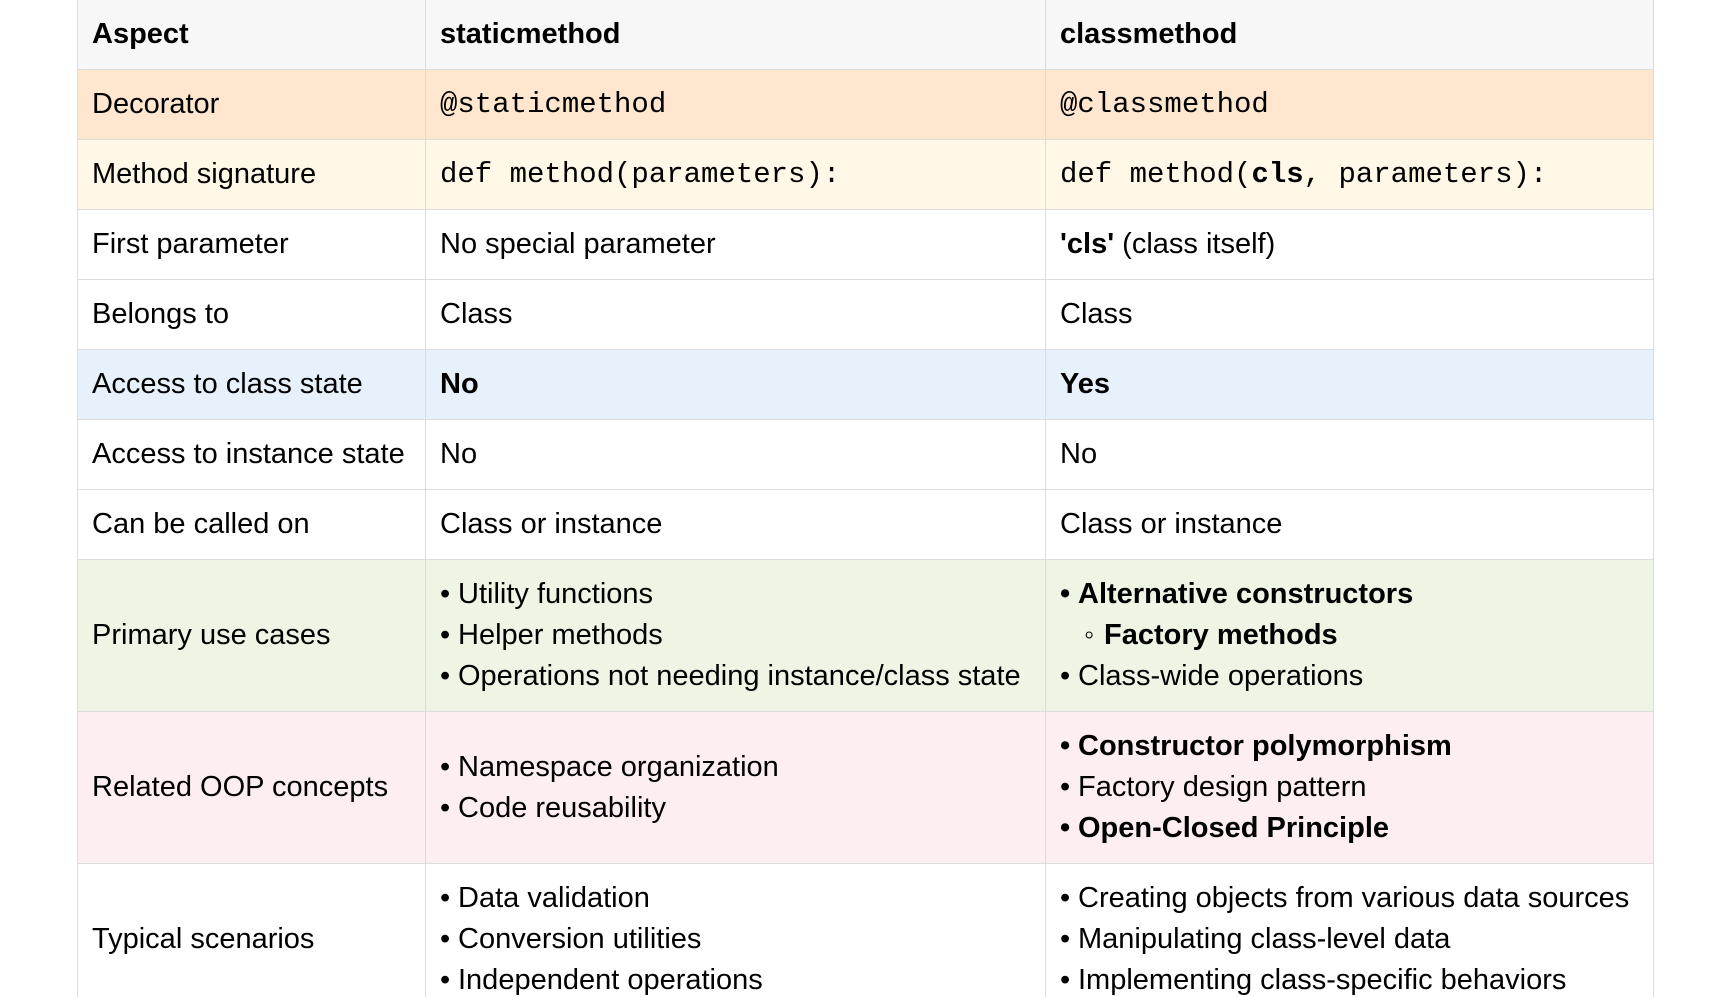 The image size is (1716, 997). Describe the element at coordinates (1349, 524) in the screenshot. I see `class-called-on: Class or instance` at that location.